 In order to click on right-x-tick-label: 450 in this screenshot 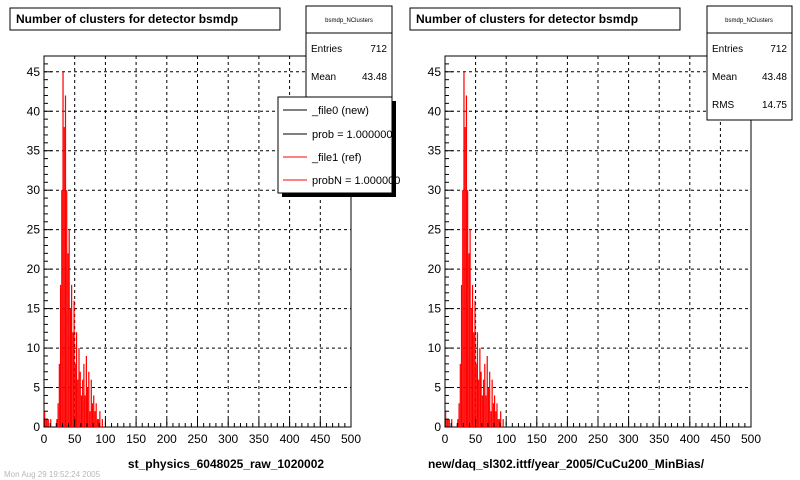, I will do `click(720, 439)`.